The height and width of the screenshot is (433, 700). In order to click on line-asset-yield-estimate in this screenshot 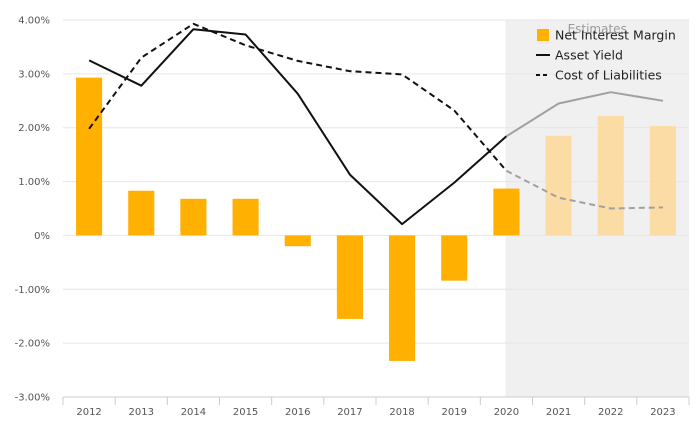, I will do `click(584, 114)`.